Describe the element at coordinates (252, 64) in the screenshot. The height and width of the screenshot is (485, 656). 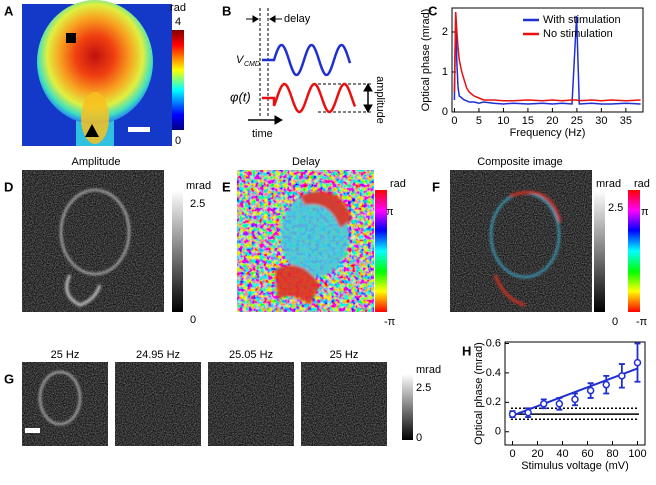
I see `vcmd-subscript: CMD` at that location.